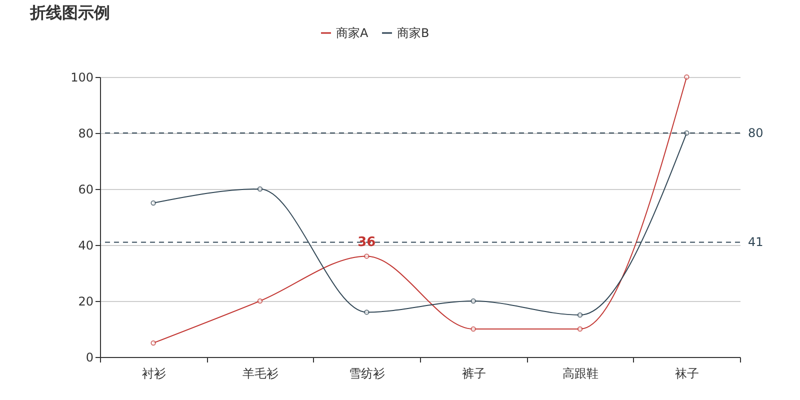  Describe the element at coordinates (474, 373) in the screenshot. I see `x-tick-label: 裤子` at that location.